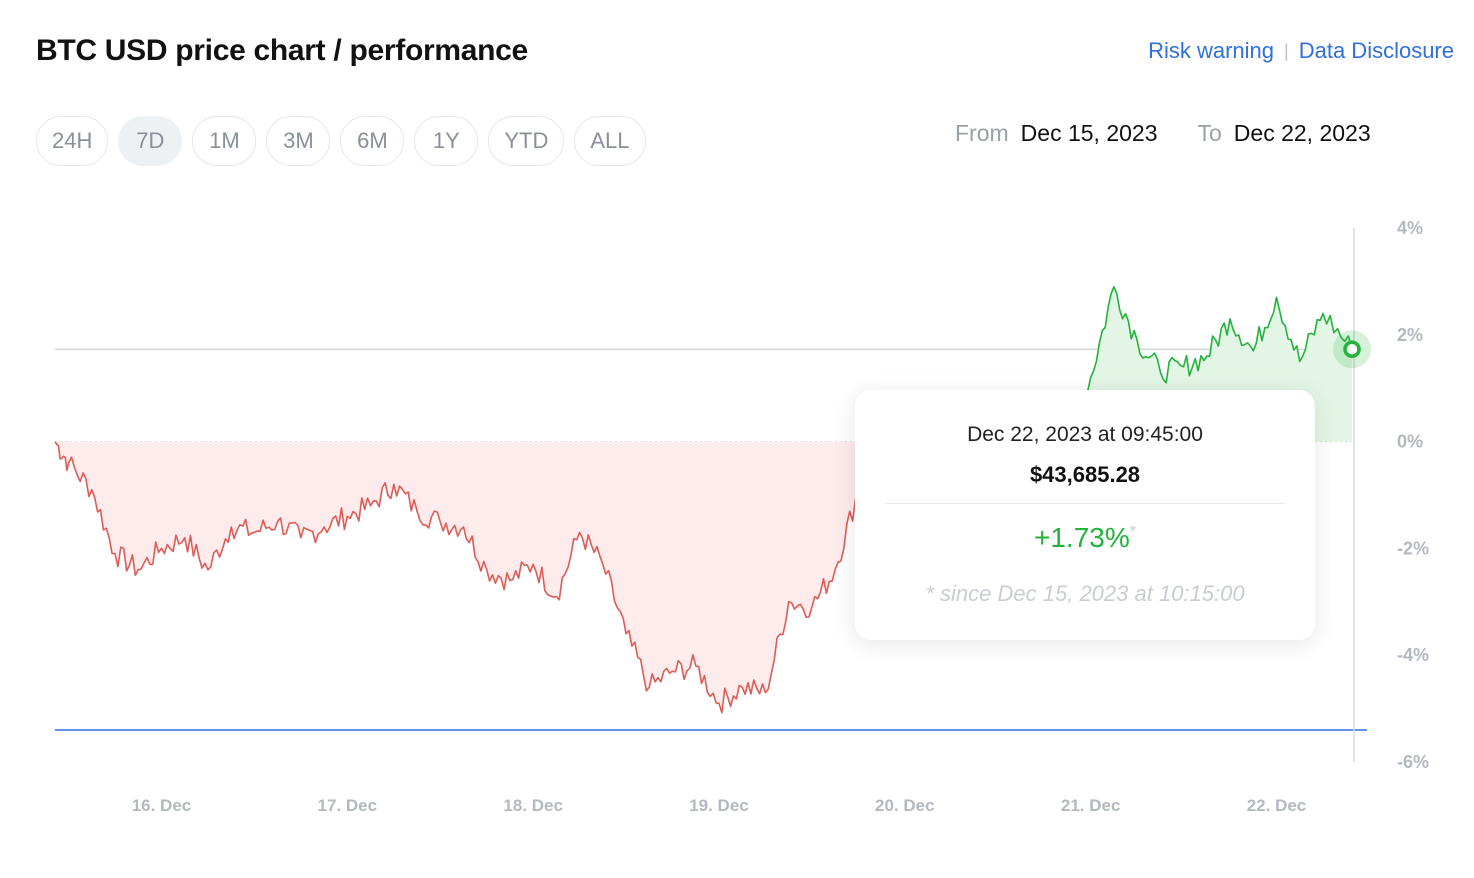 This screenshot has height=878, width=1474. Describe the element at coordinates (72, 141) in the screenshot. I see `range-button-24h: 24H` at that location.